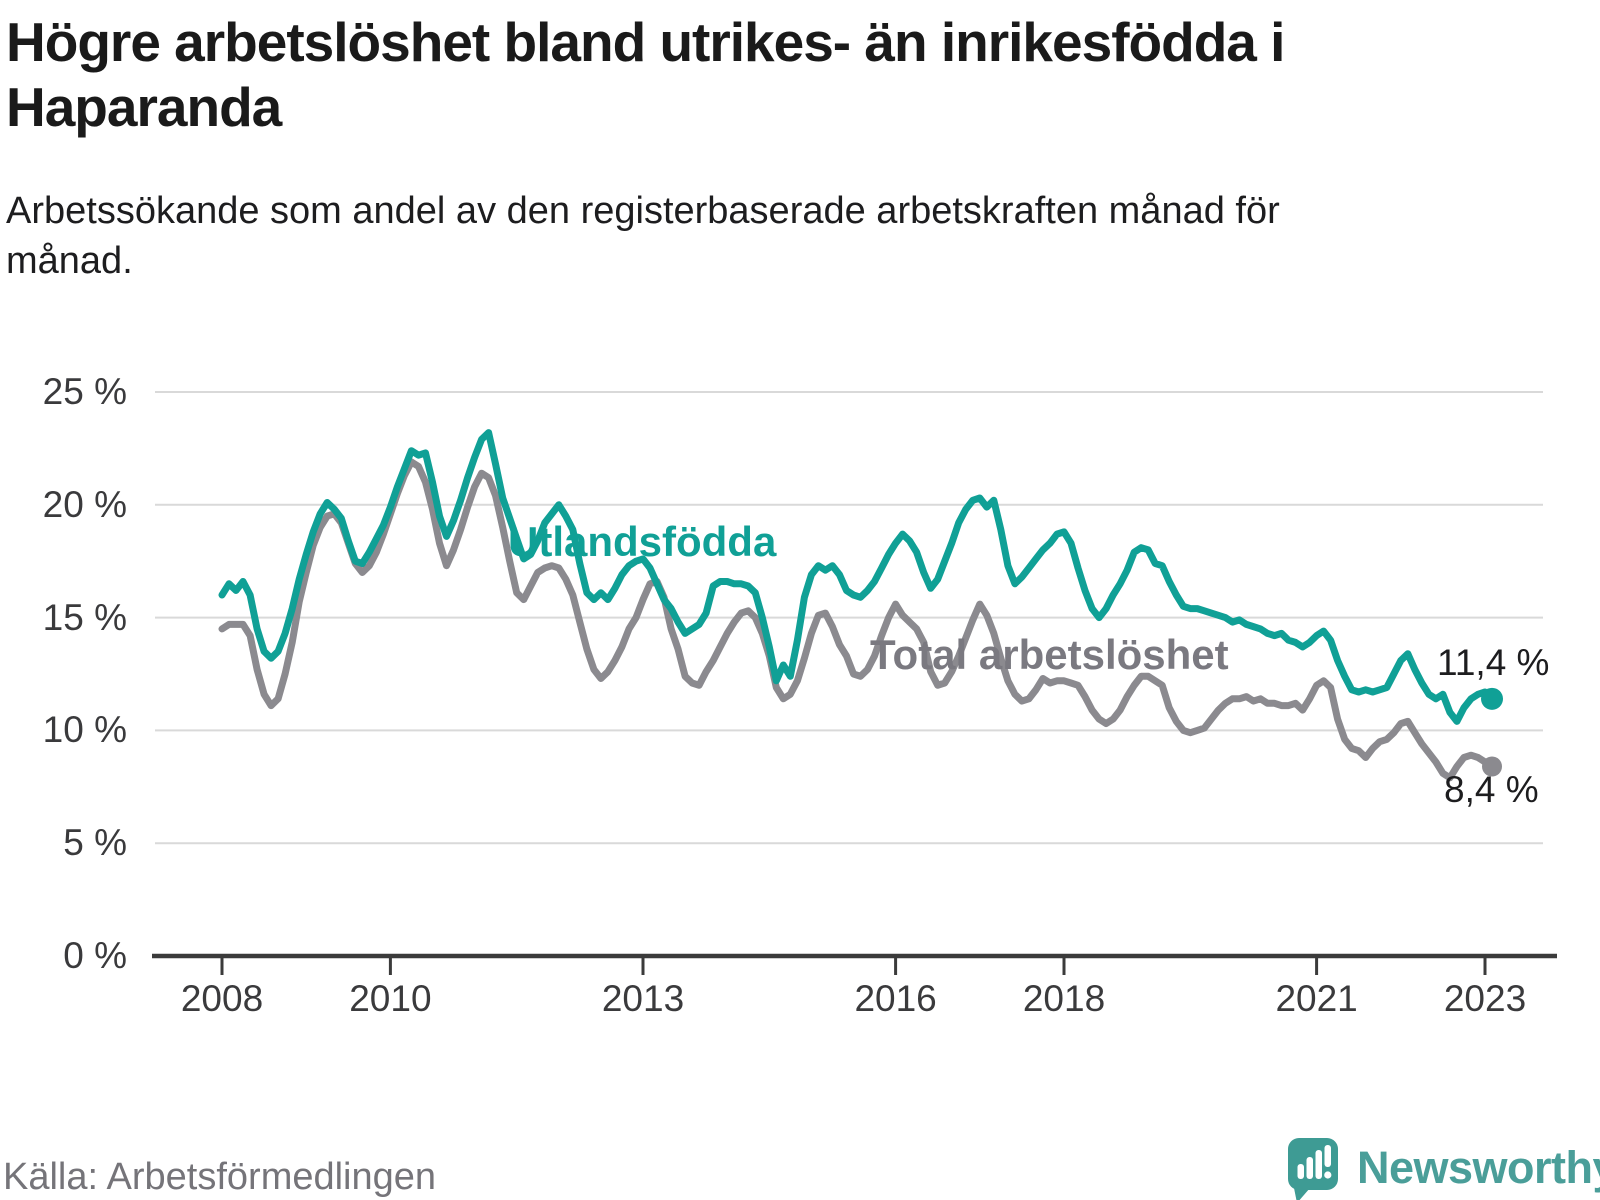 The image size is (1600, 1200). I want to click on newsworthy-brand: Newsworthy, so click(1444, 1168).